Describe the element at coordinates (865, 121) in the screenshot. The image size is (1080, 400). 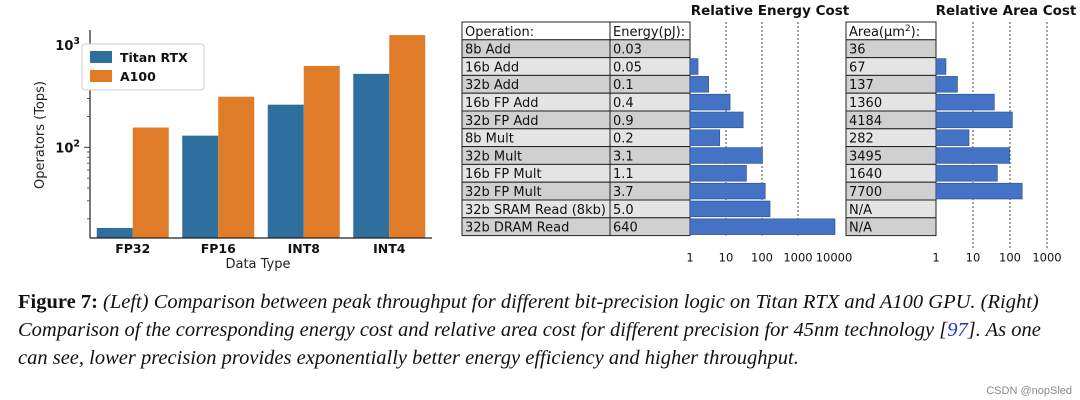
I see `area-value: 4184` at that location.